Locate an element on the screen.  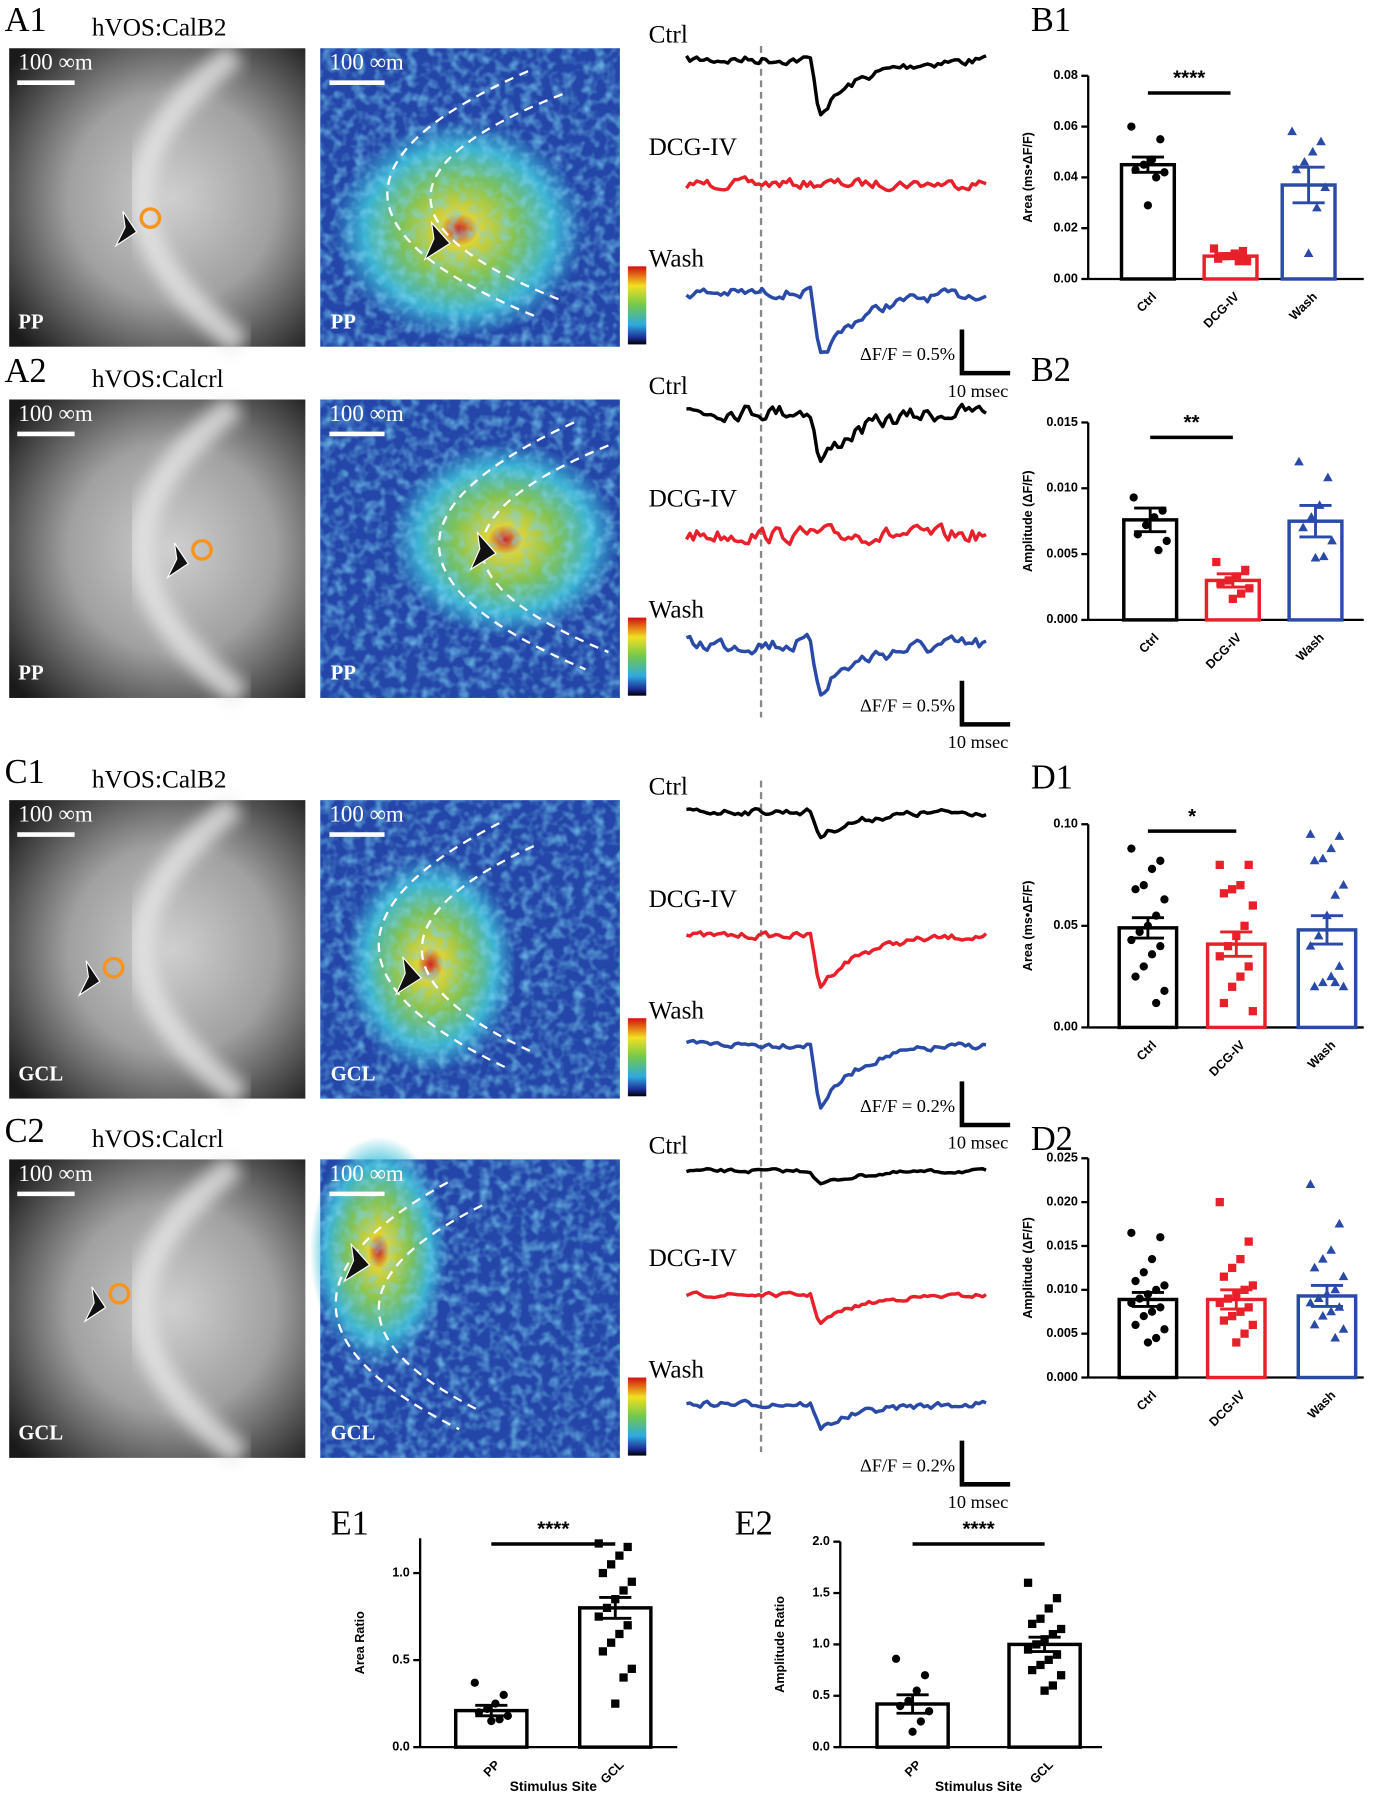
y-tick-label: 0.5 is located at coordinates (821, 1695).